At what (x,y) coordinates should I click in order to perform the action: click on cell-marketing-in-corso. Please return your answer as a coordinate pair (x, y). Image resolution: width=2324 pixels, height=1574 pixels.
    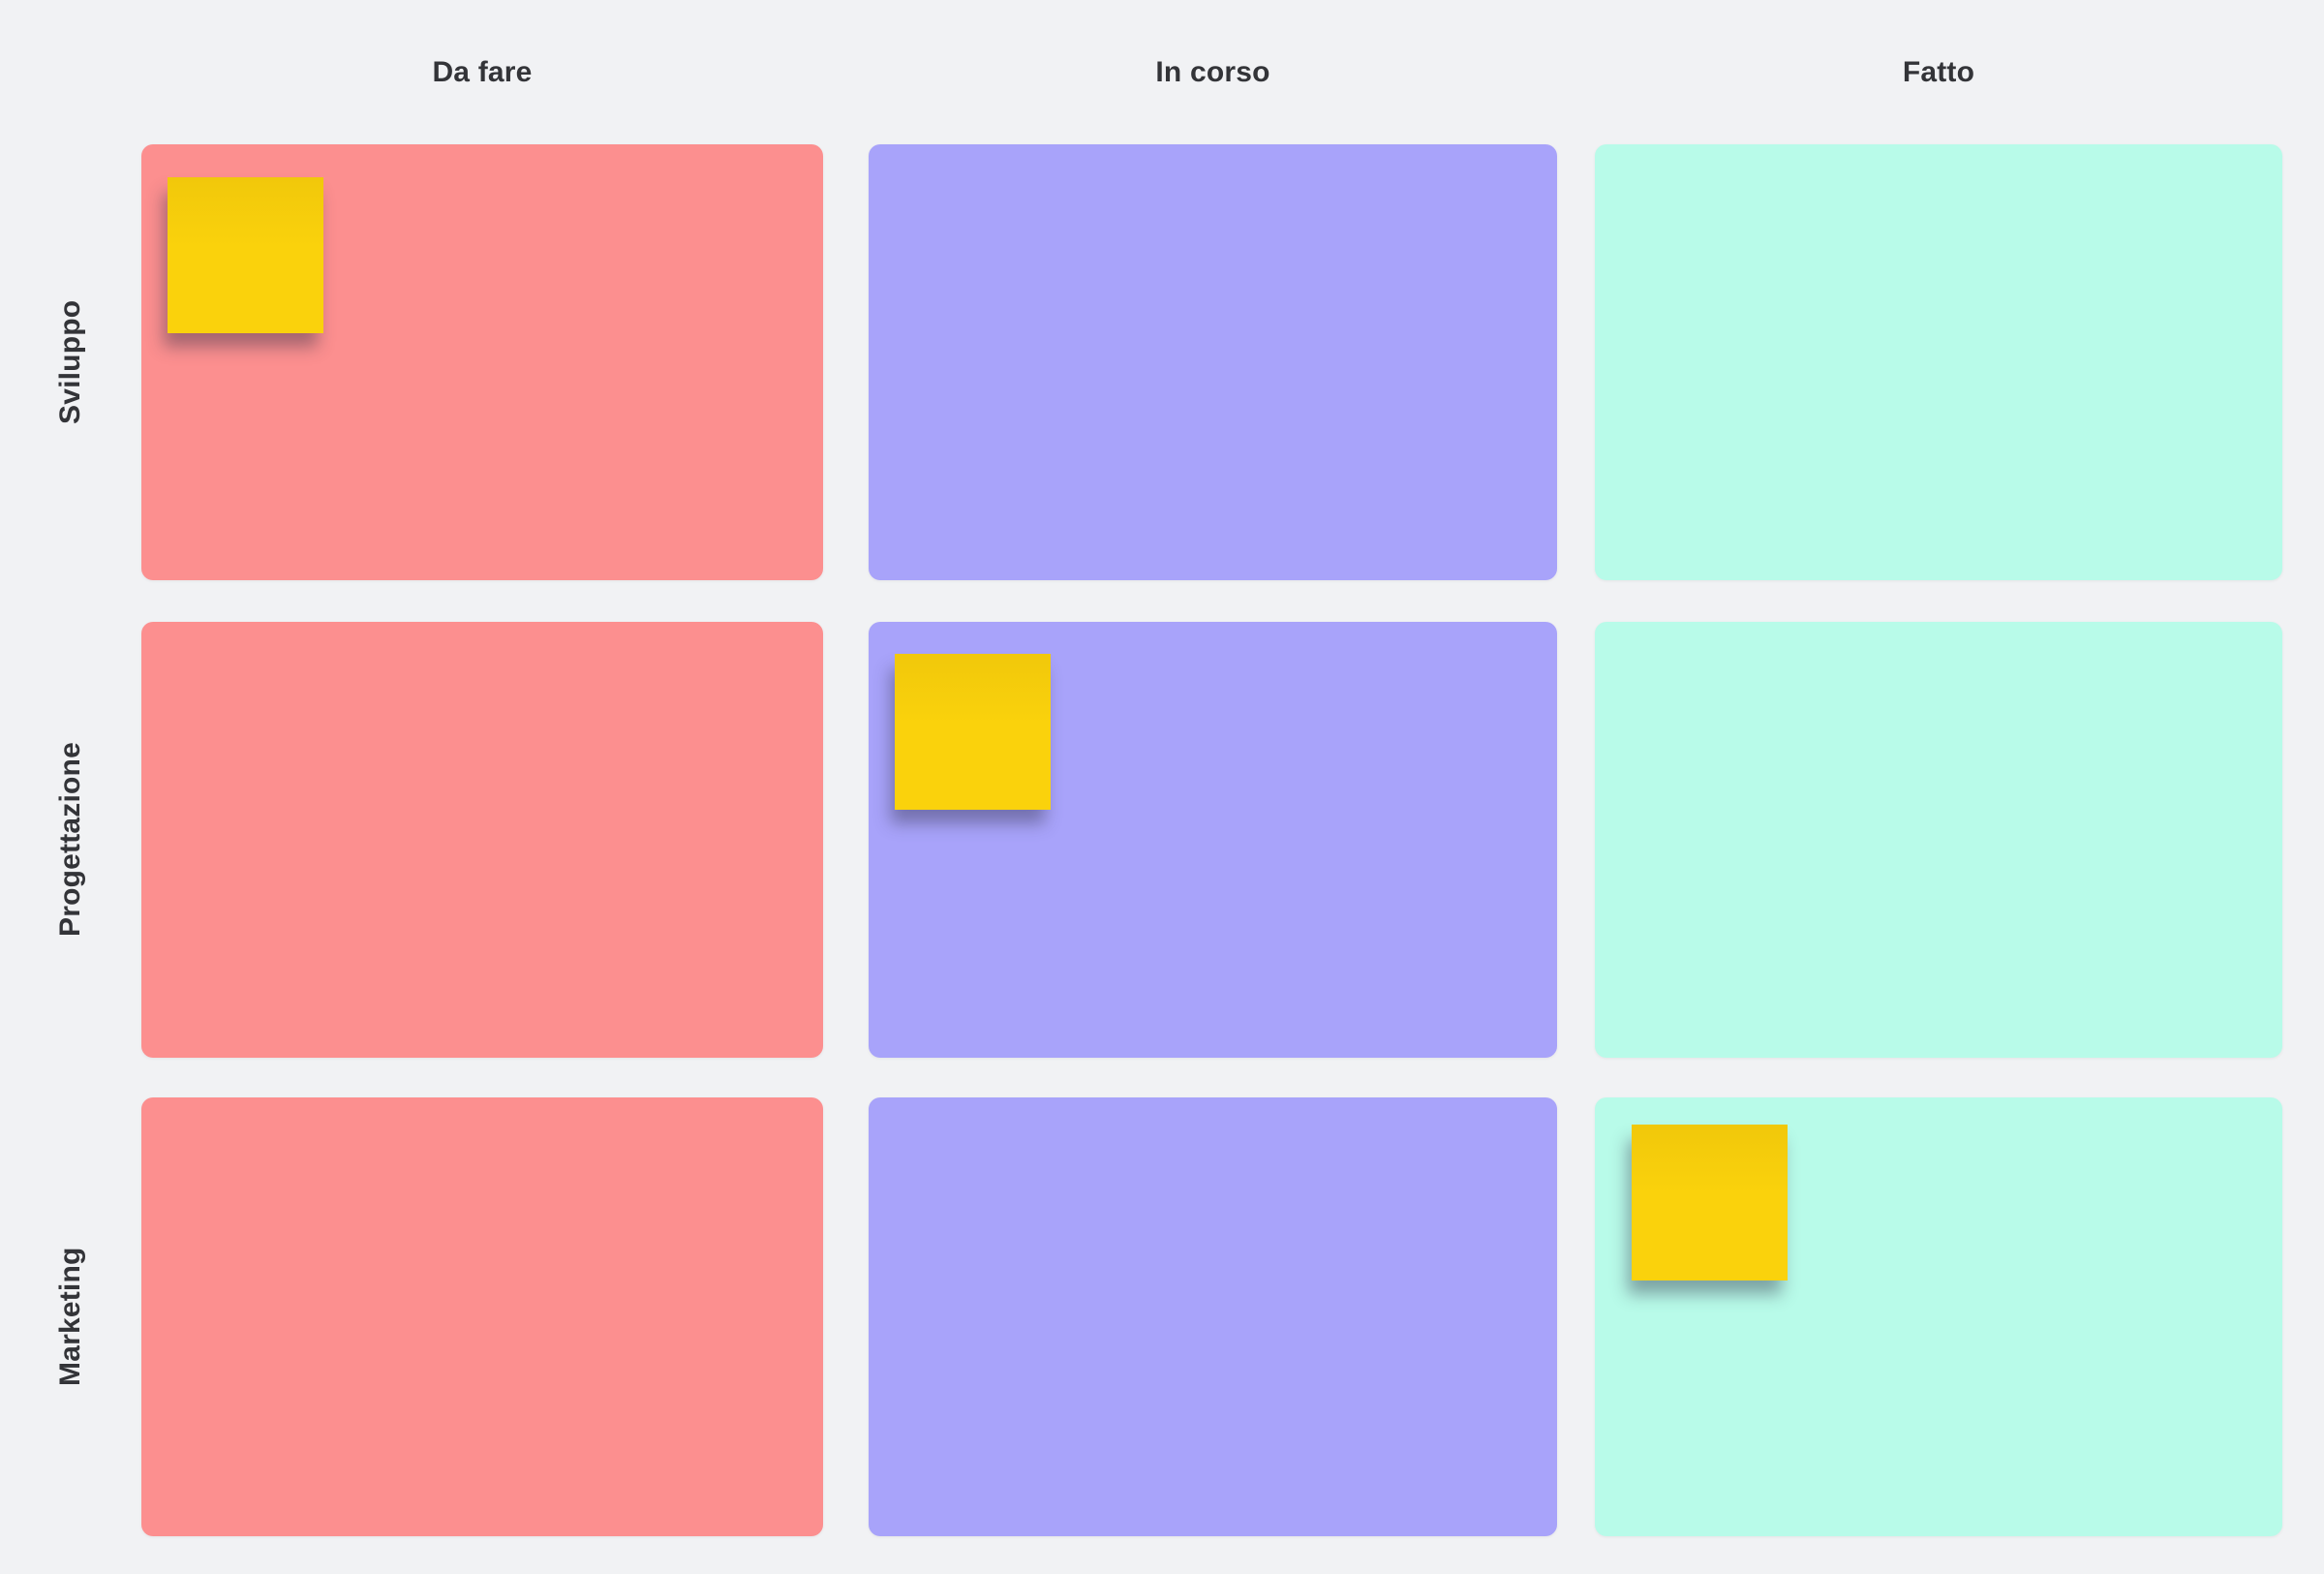
    Looking at the image, I should click on (1213, 1316).